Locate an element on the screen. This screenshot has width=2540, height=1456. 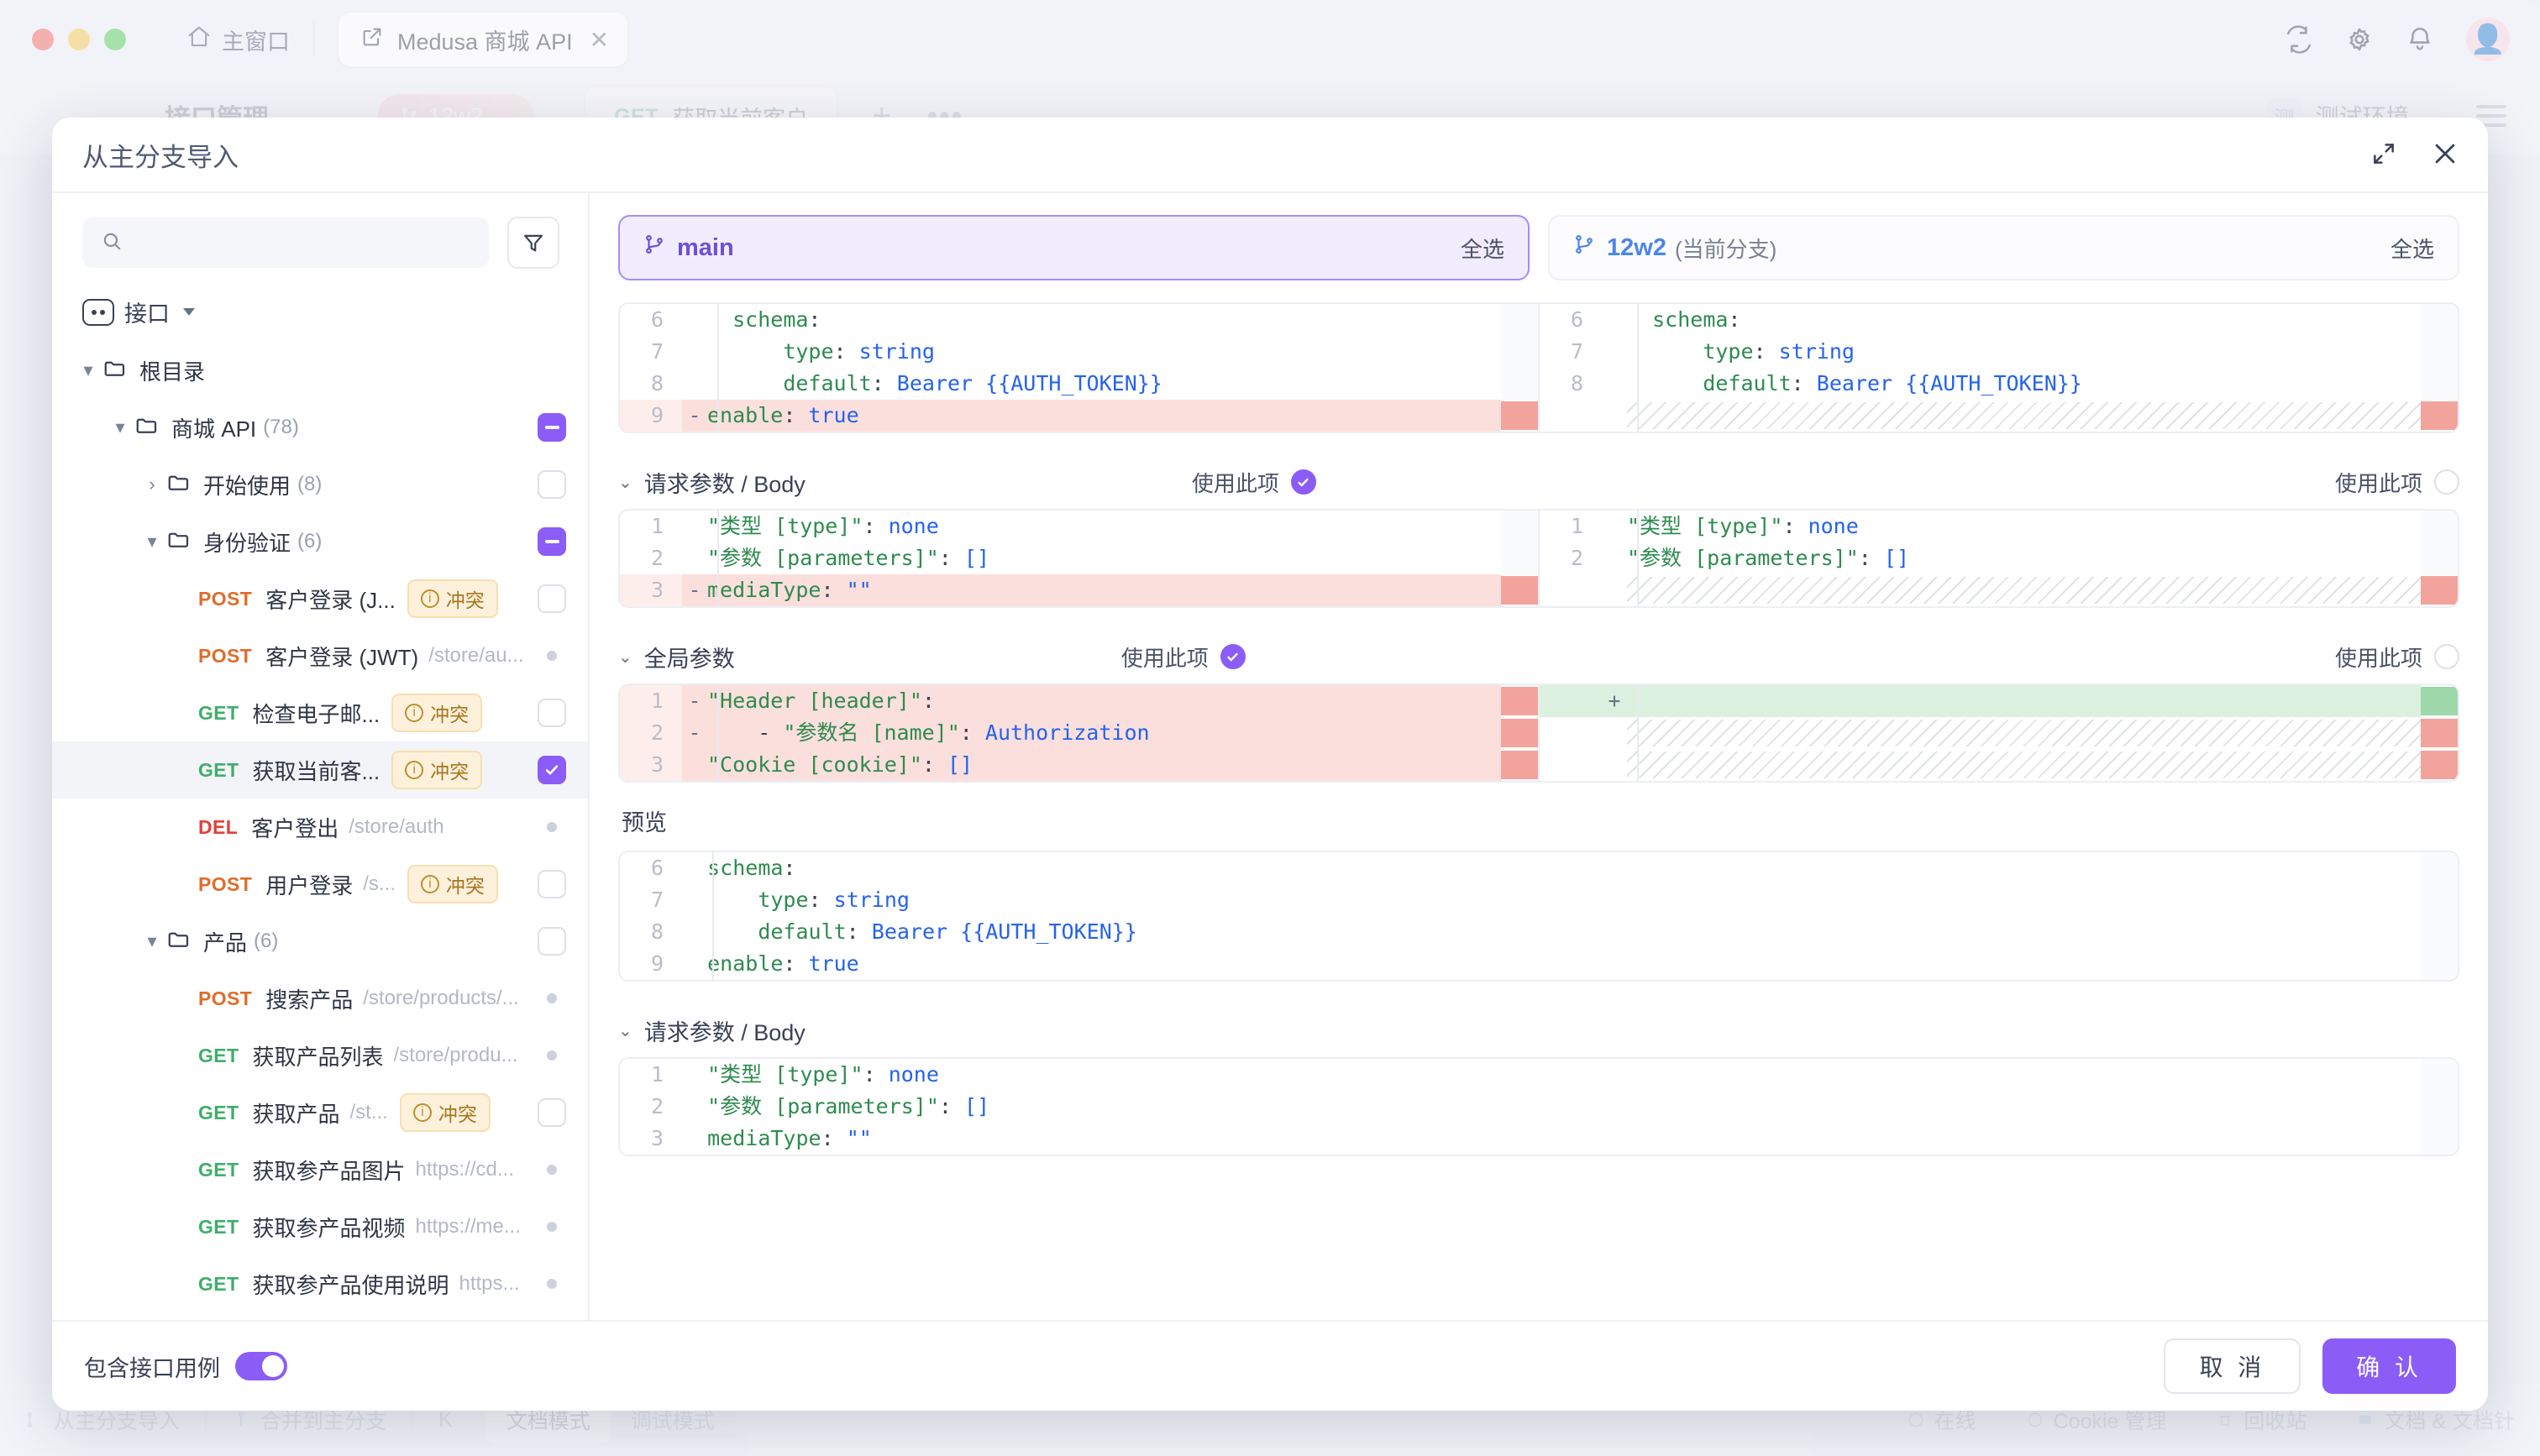
code-line: 1 "类型 [type]": none is located at coordinates (1999, 526).